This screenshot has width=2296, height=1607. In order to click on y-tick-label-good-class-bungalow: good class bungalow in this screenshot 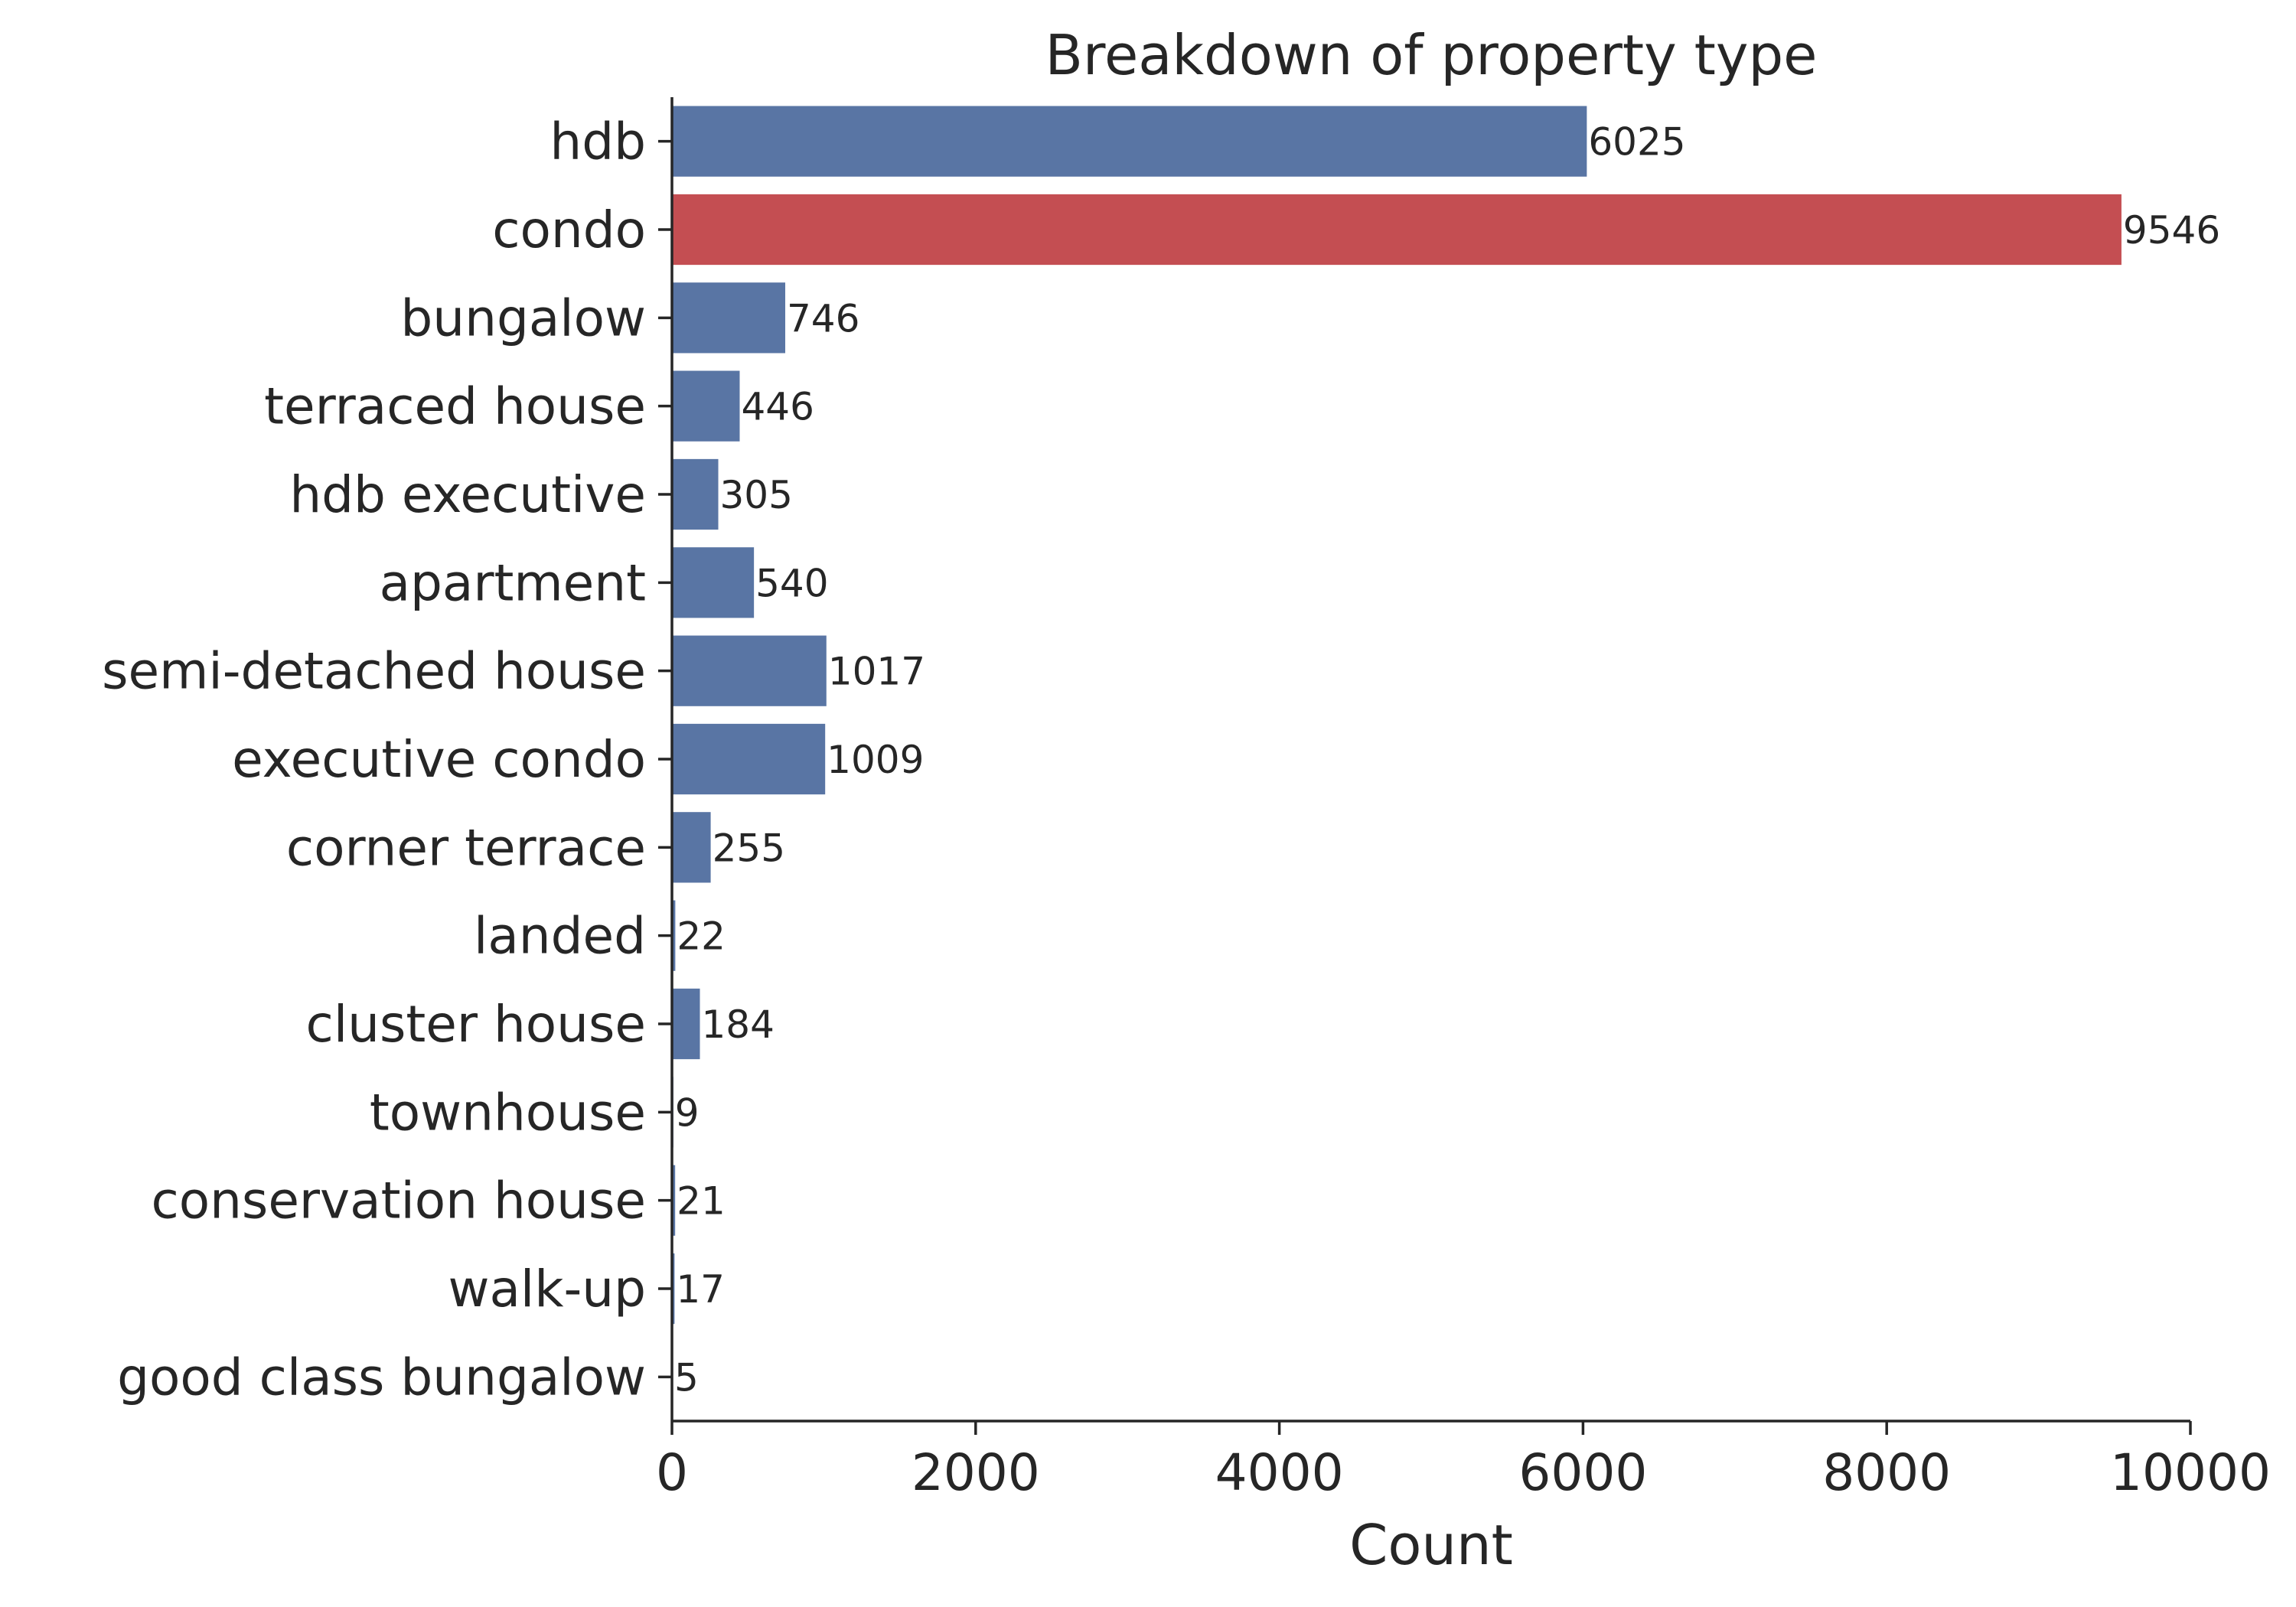, I will do `click(381, 1377)`.